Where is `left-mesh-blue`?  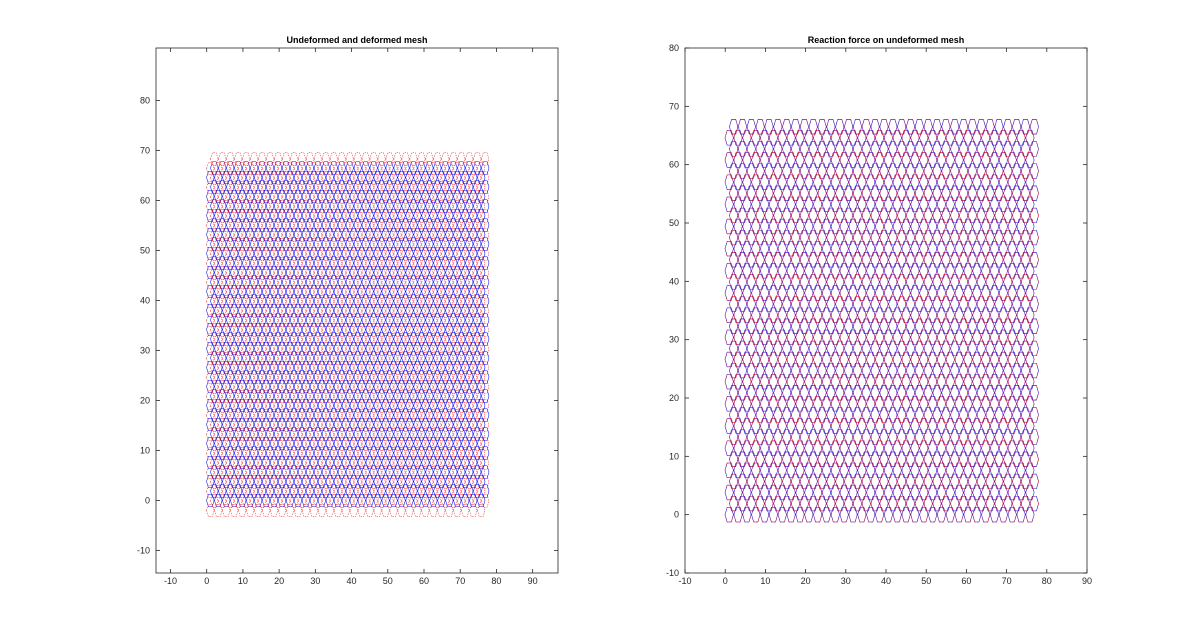
left-mesh-blue is located at coordinates (348, 334).